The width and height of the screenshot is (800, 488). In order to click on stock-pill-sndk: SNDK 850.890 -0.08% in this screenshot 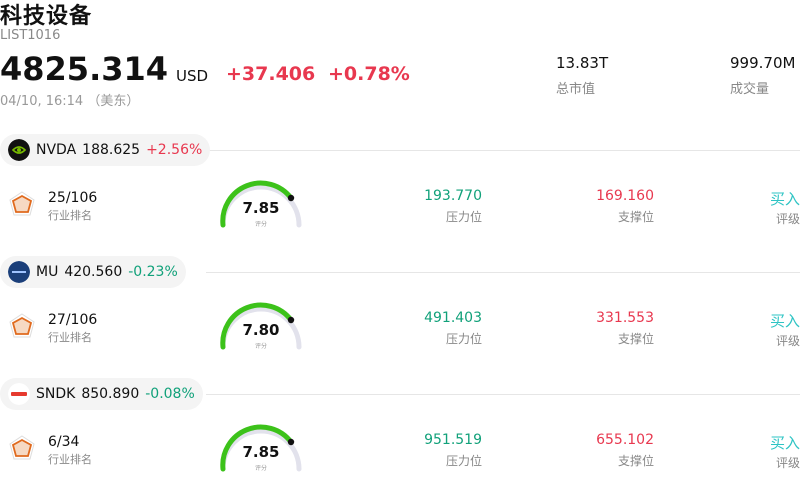, I will do `click(101, 394)`.